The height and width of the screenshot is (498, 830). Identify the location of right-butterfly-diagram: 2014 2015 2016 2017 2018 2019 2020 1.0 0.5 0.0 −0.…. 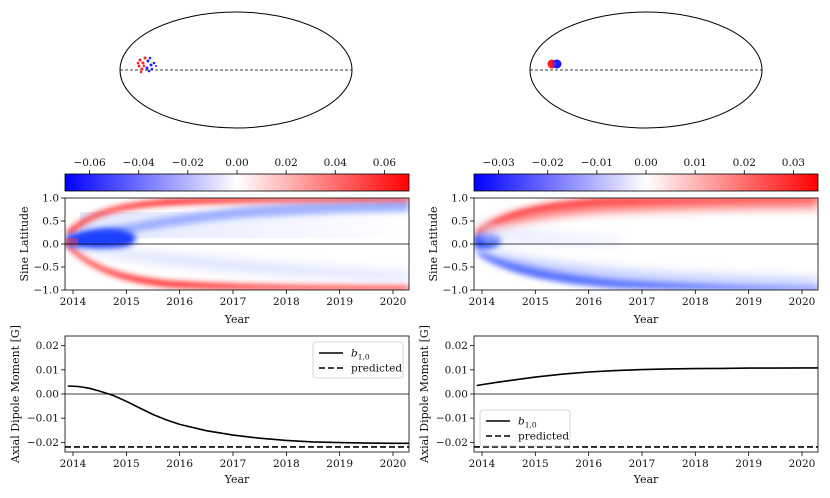
(623, 259).